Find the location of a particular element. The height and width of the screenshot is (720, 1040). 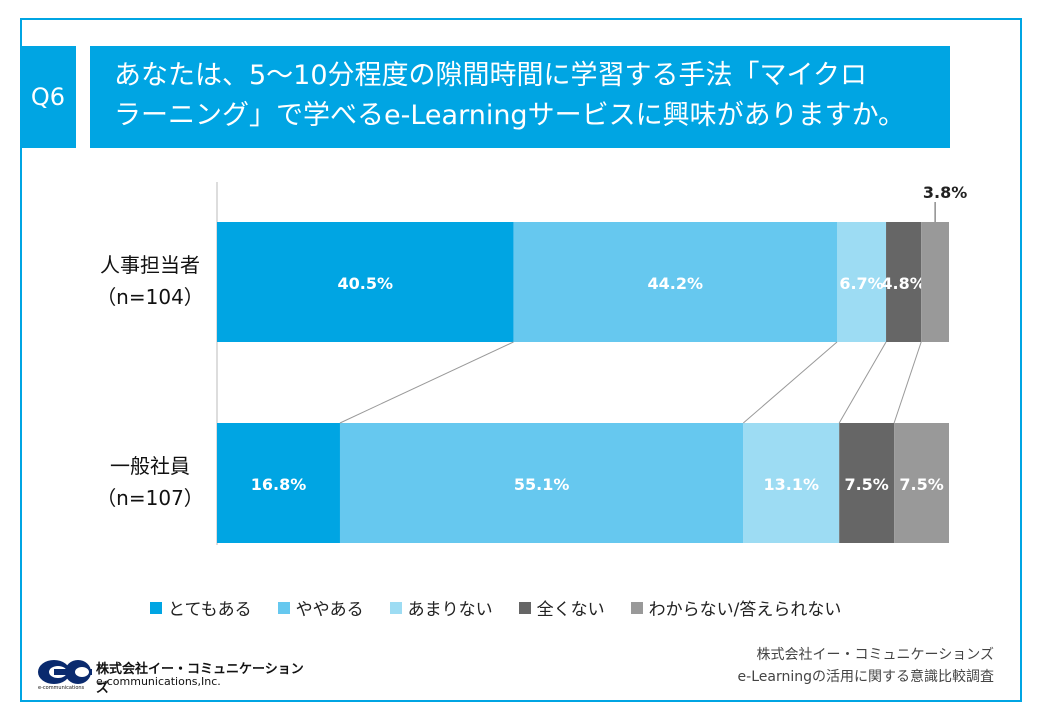

source-line-2: e-Learningの活用に関する意識比較調査 is located at coordinates (865, 677).